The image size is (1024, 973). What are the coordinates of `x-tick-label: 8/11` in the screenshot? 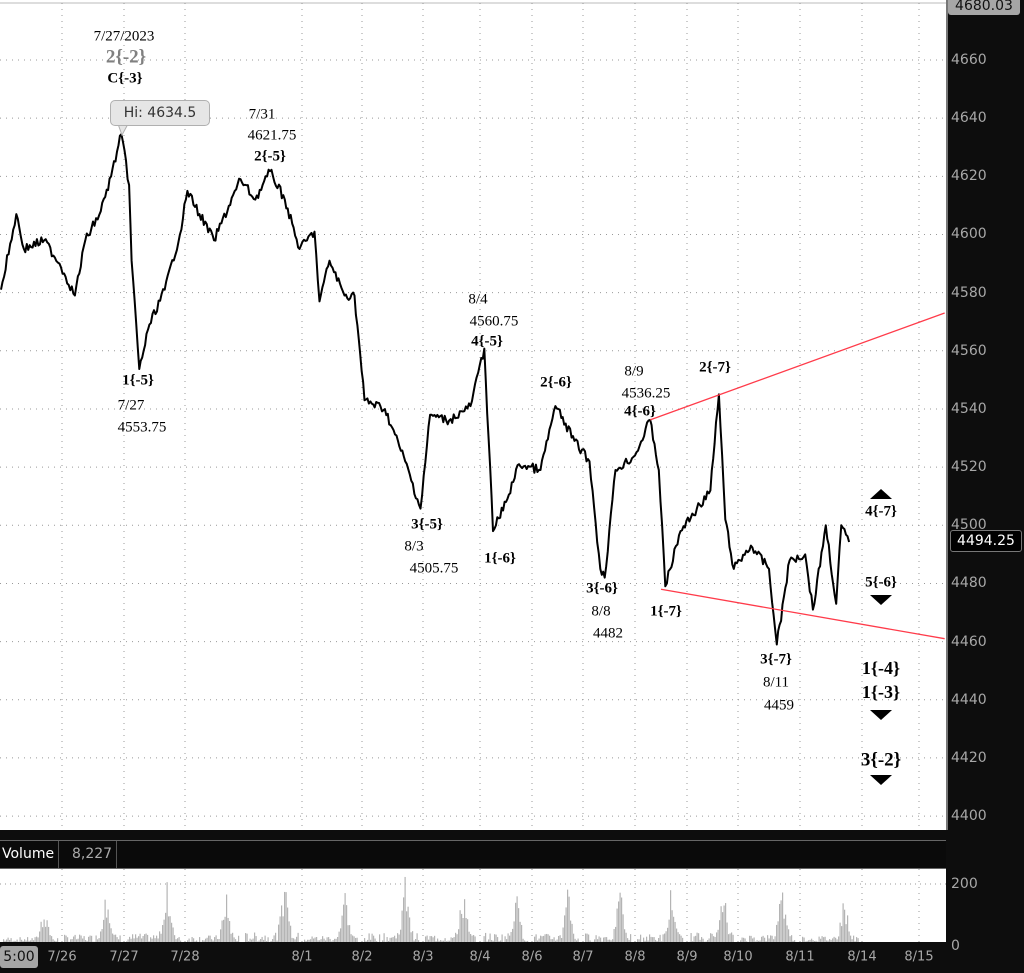 It's located at (800, 957).